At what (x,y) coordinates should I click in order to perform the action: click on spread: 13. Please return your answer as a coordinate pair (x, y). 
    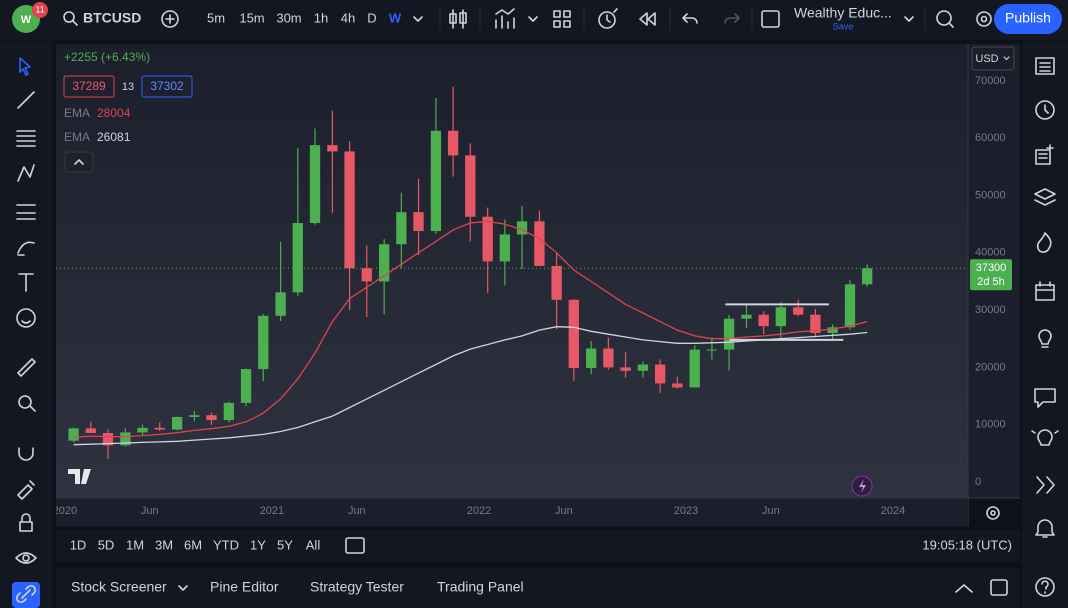
    Looking at the image, I should click on (128, 87).